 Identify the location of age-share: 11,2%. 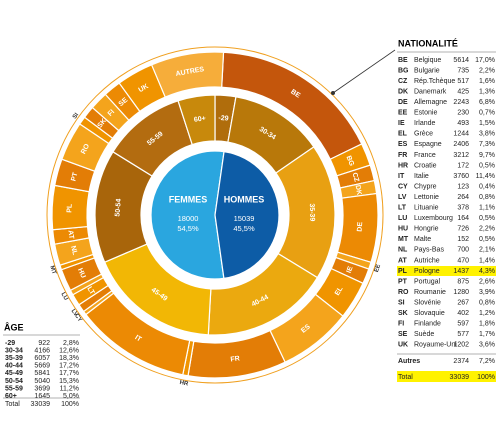
(69, 388).